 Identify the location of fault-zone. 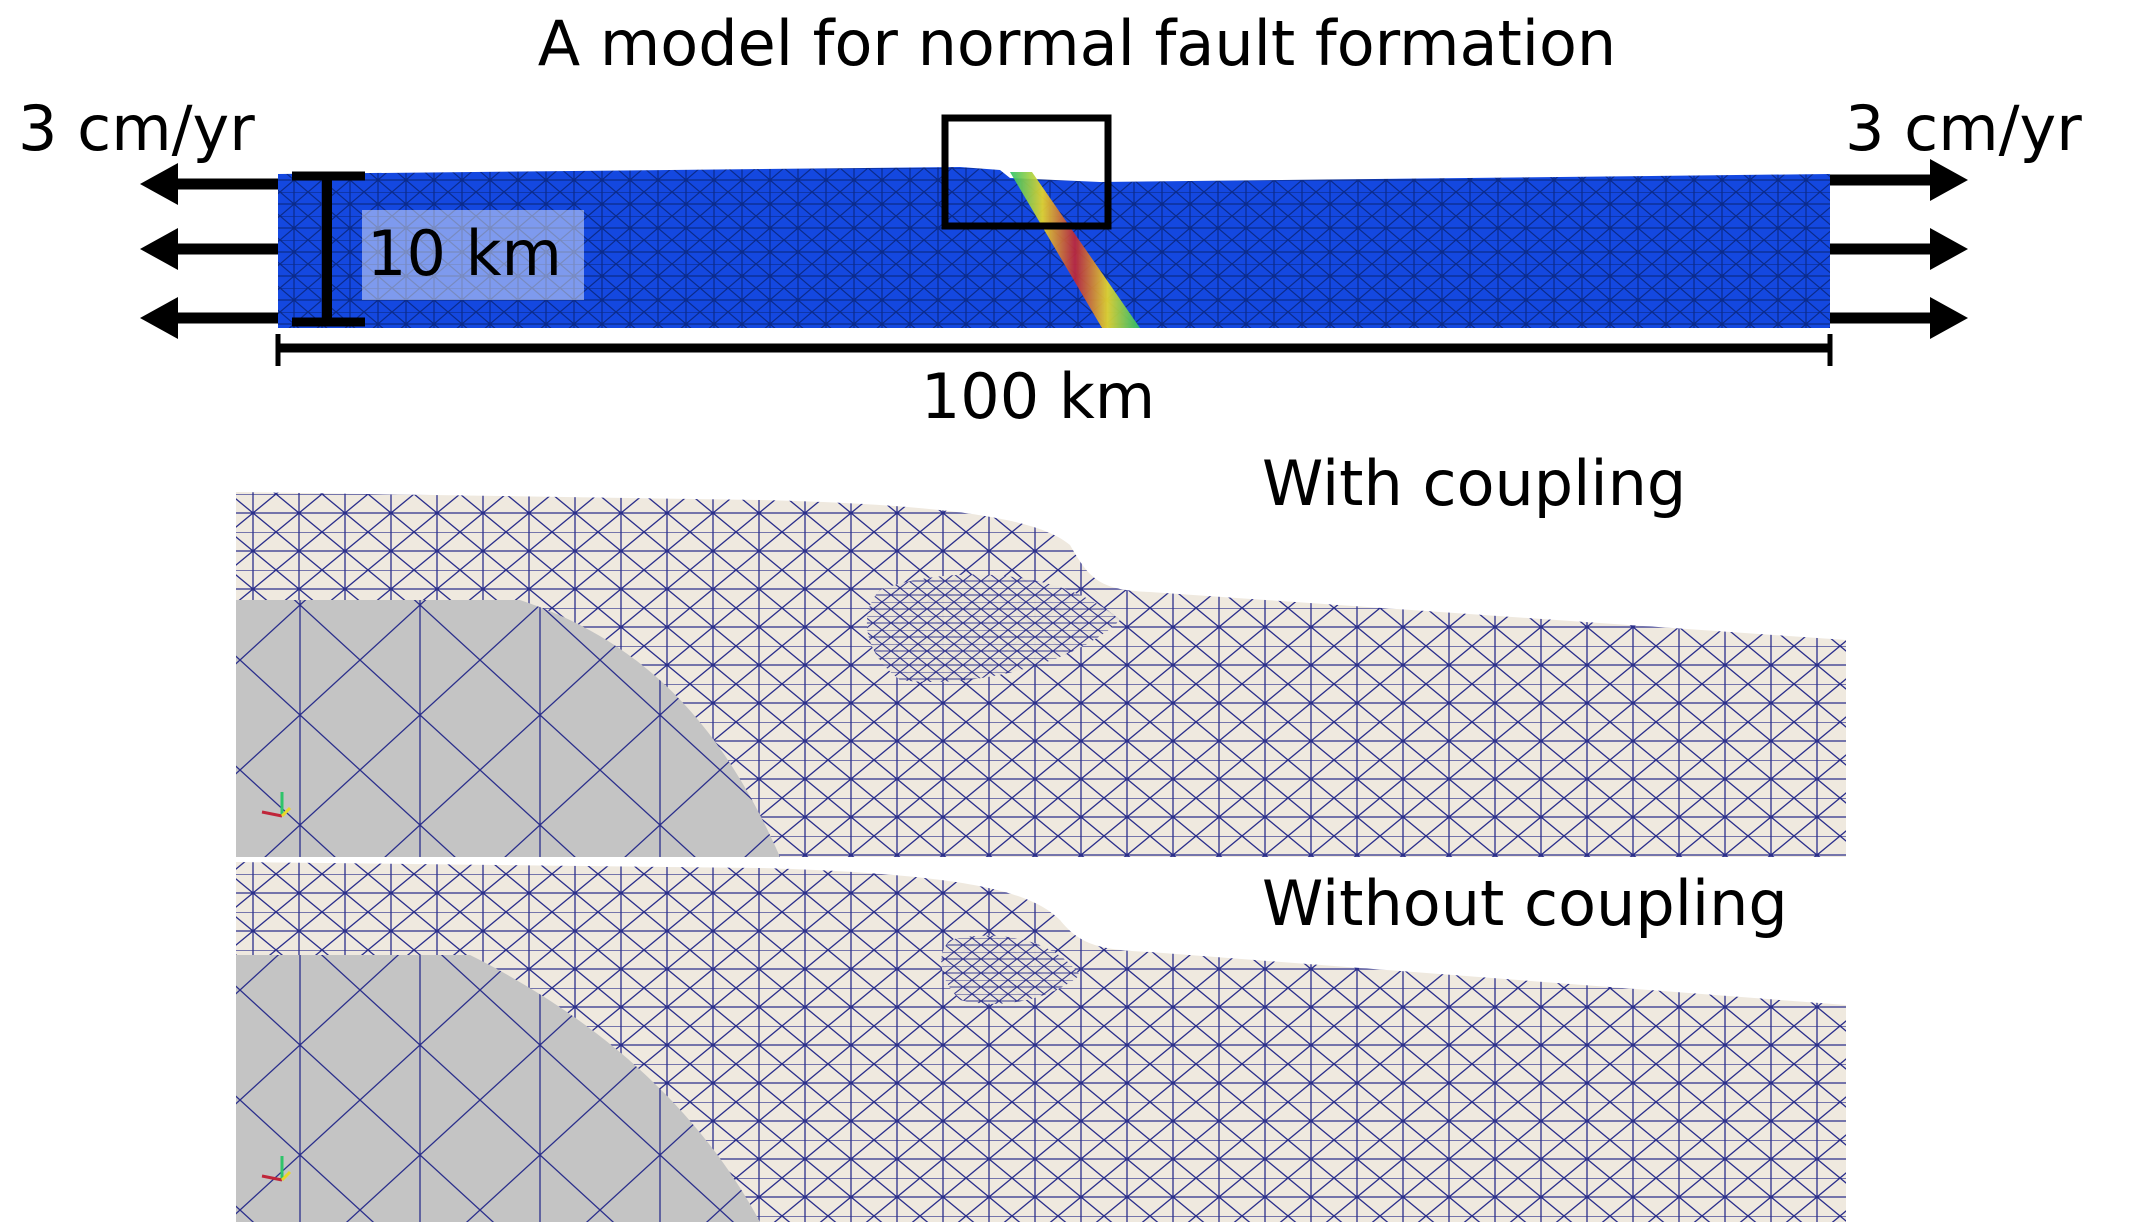
(1075, 250).